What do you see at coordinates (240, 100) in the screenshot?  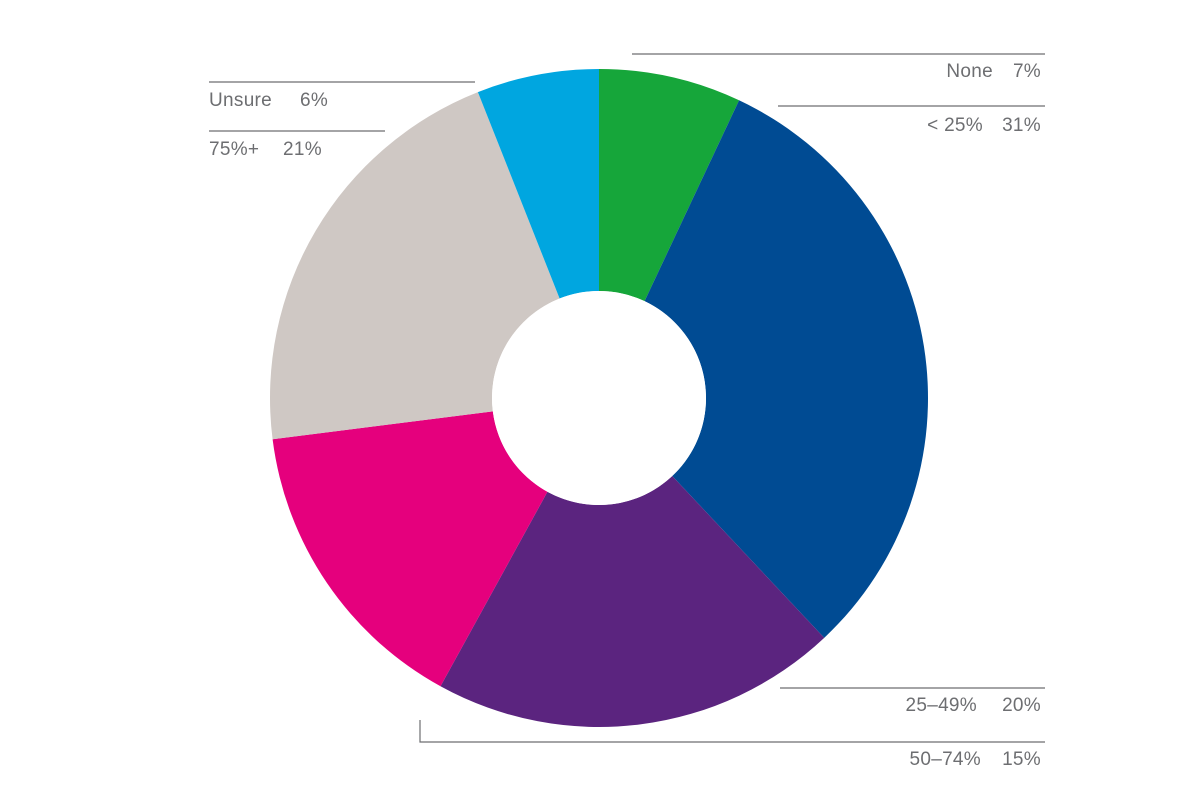 I see `slice-label-unsure: Unsure` at bounding box center [240, 100].